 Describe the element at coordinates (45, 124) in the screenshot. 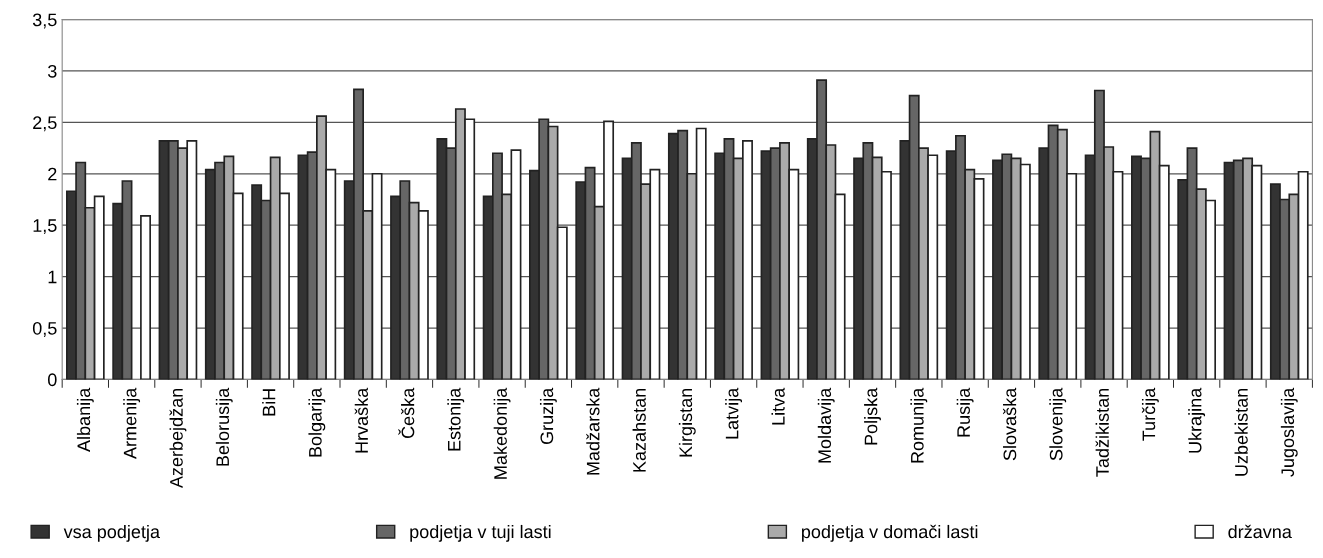

I see `y-tick-label: 2,5` at that location.